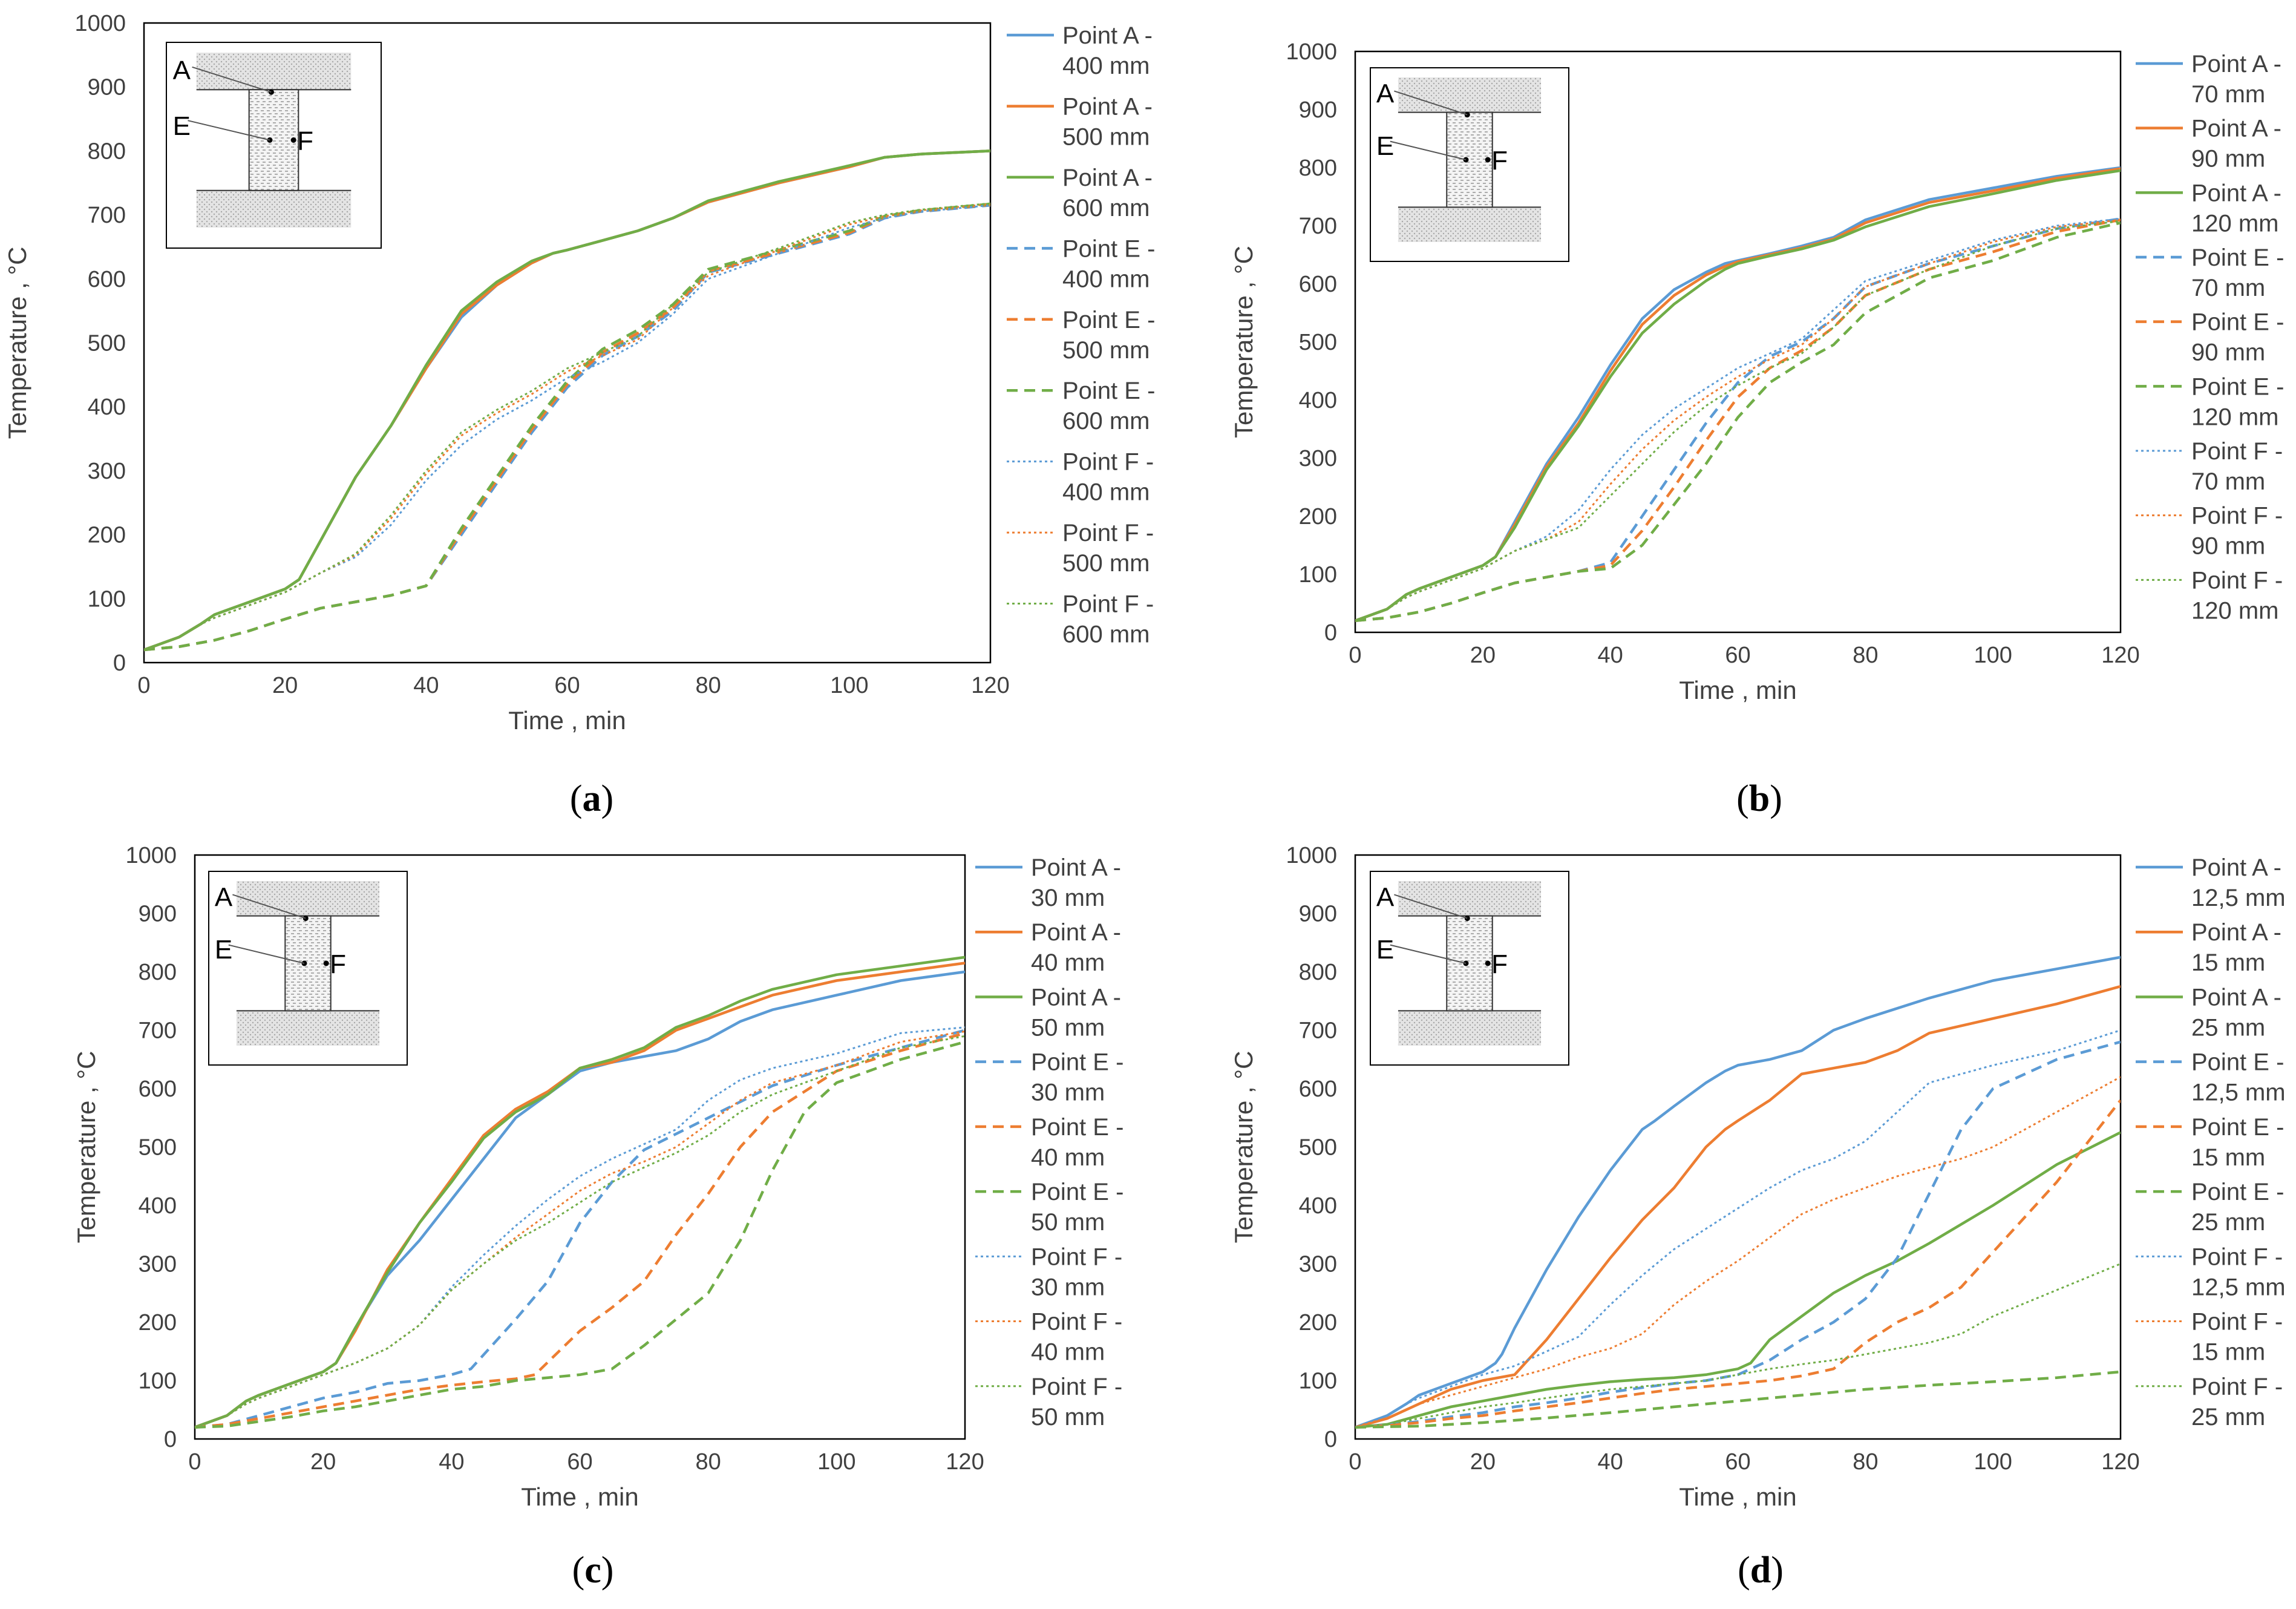 The image size is (2296, 1609). I want to click on legend-entry-label: Point F -400 mm, so click(1108, 477).